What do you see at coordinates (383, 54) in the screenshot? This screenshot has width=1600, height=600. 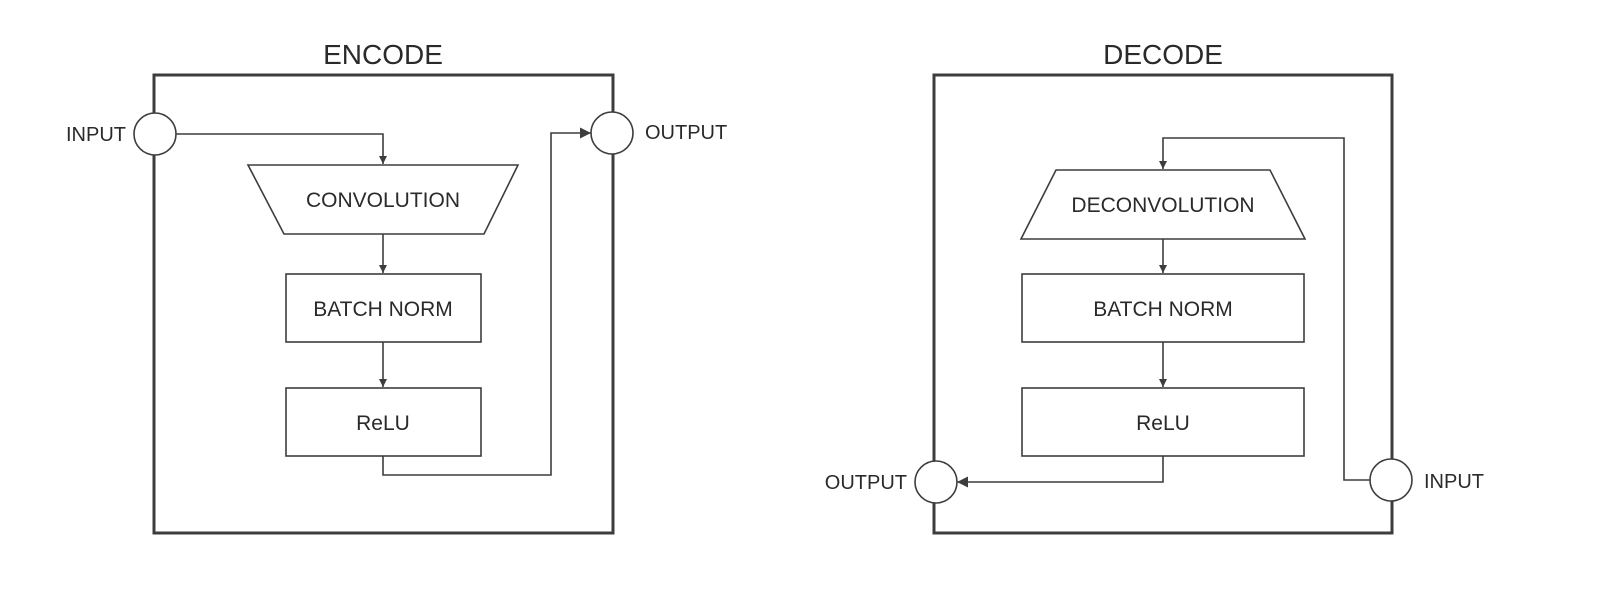 I see `encode-title: ENCODE` at bounding box center [383, 54].